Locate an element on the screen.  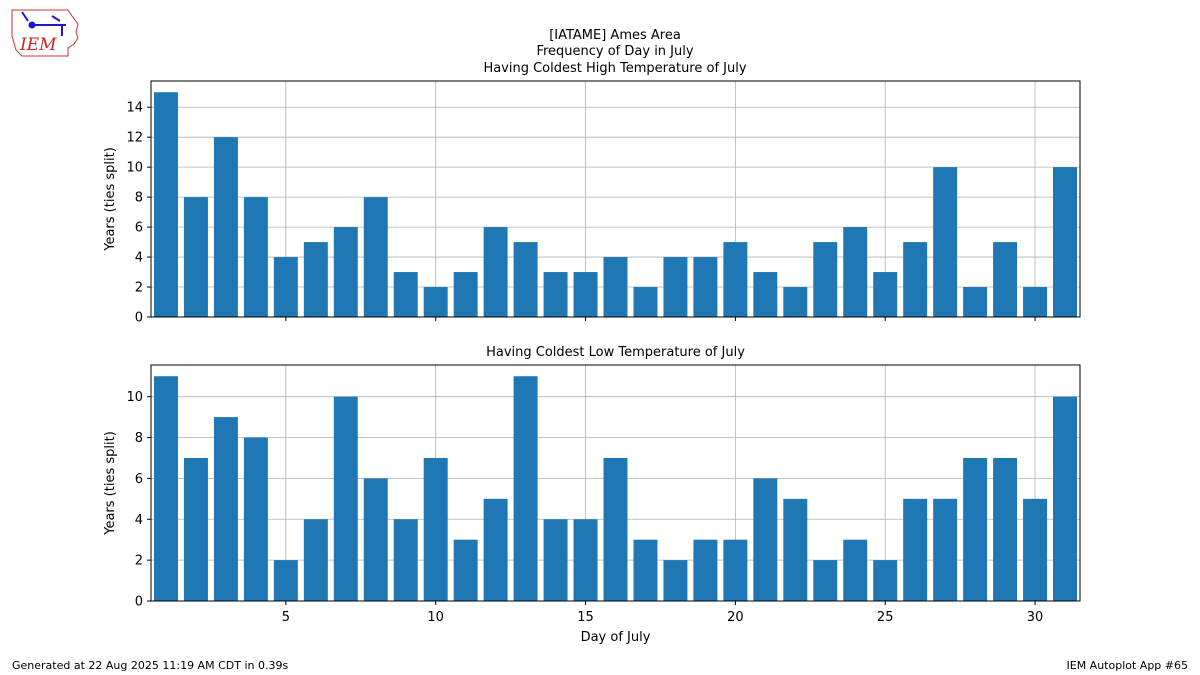
weather-station-icon is located at coordinates (43, 23).